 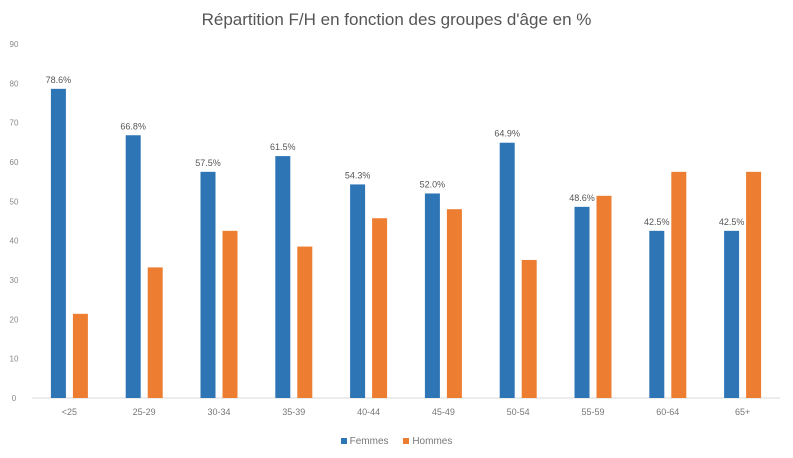 What do you see at coordinates (14, 201) in the screenshot?
I see `y-tick-label: 50` at bounding box center [14, 201].